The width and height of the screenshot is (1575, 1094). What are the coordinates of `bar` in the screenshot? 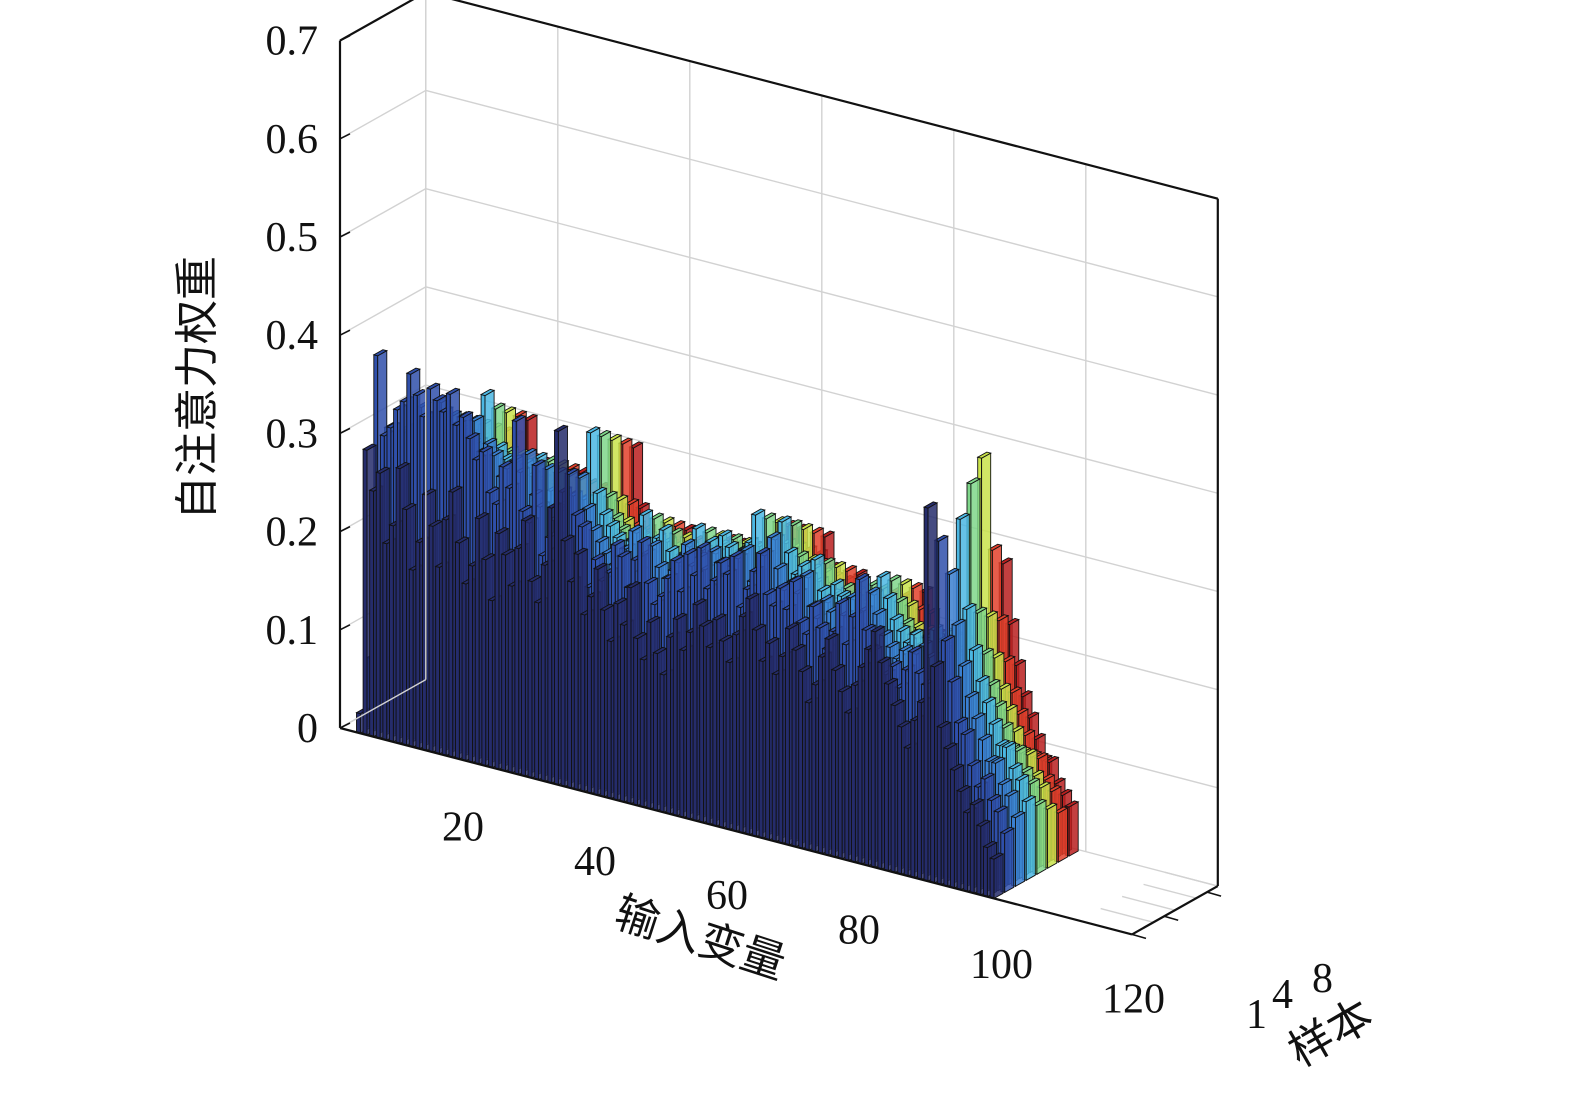 It's located at (996, 876).